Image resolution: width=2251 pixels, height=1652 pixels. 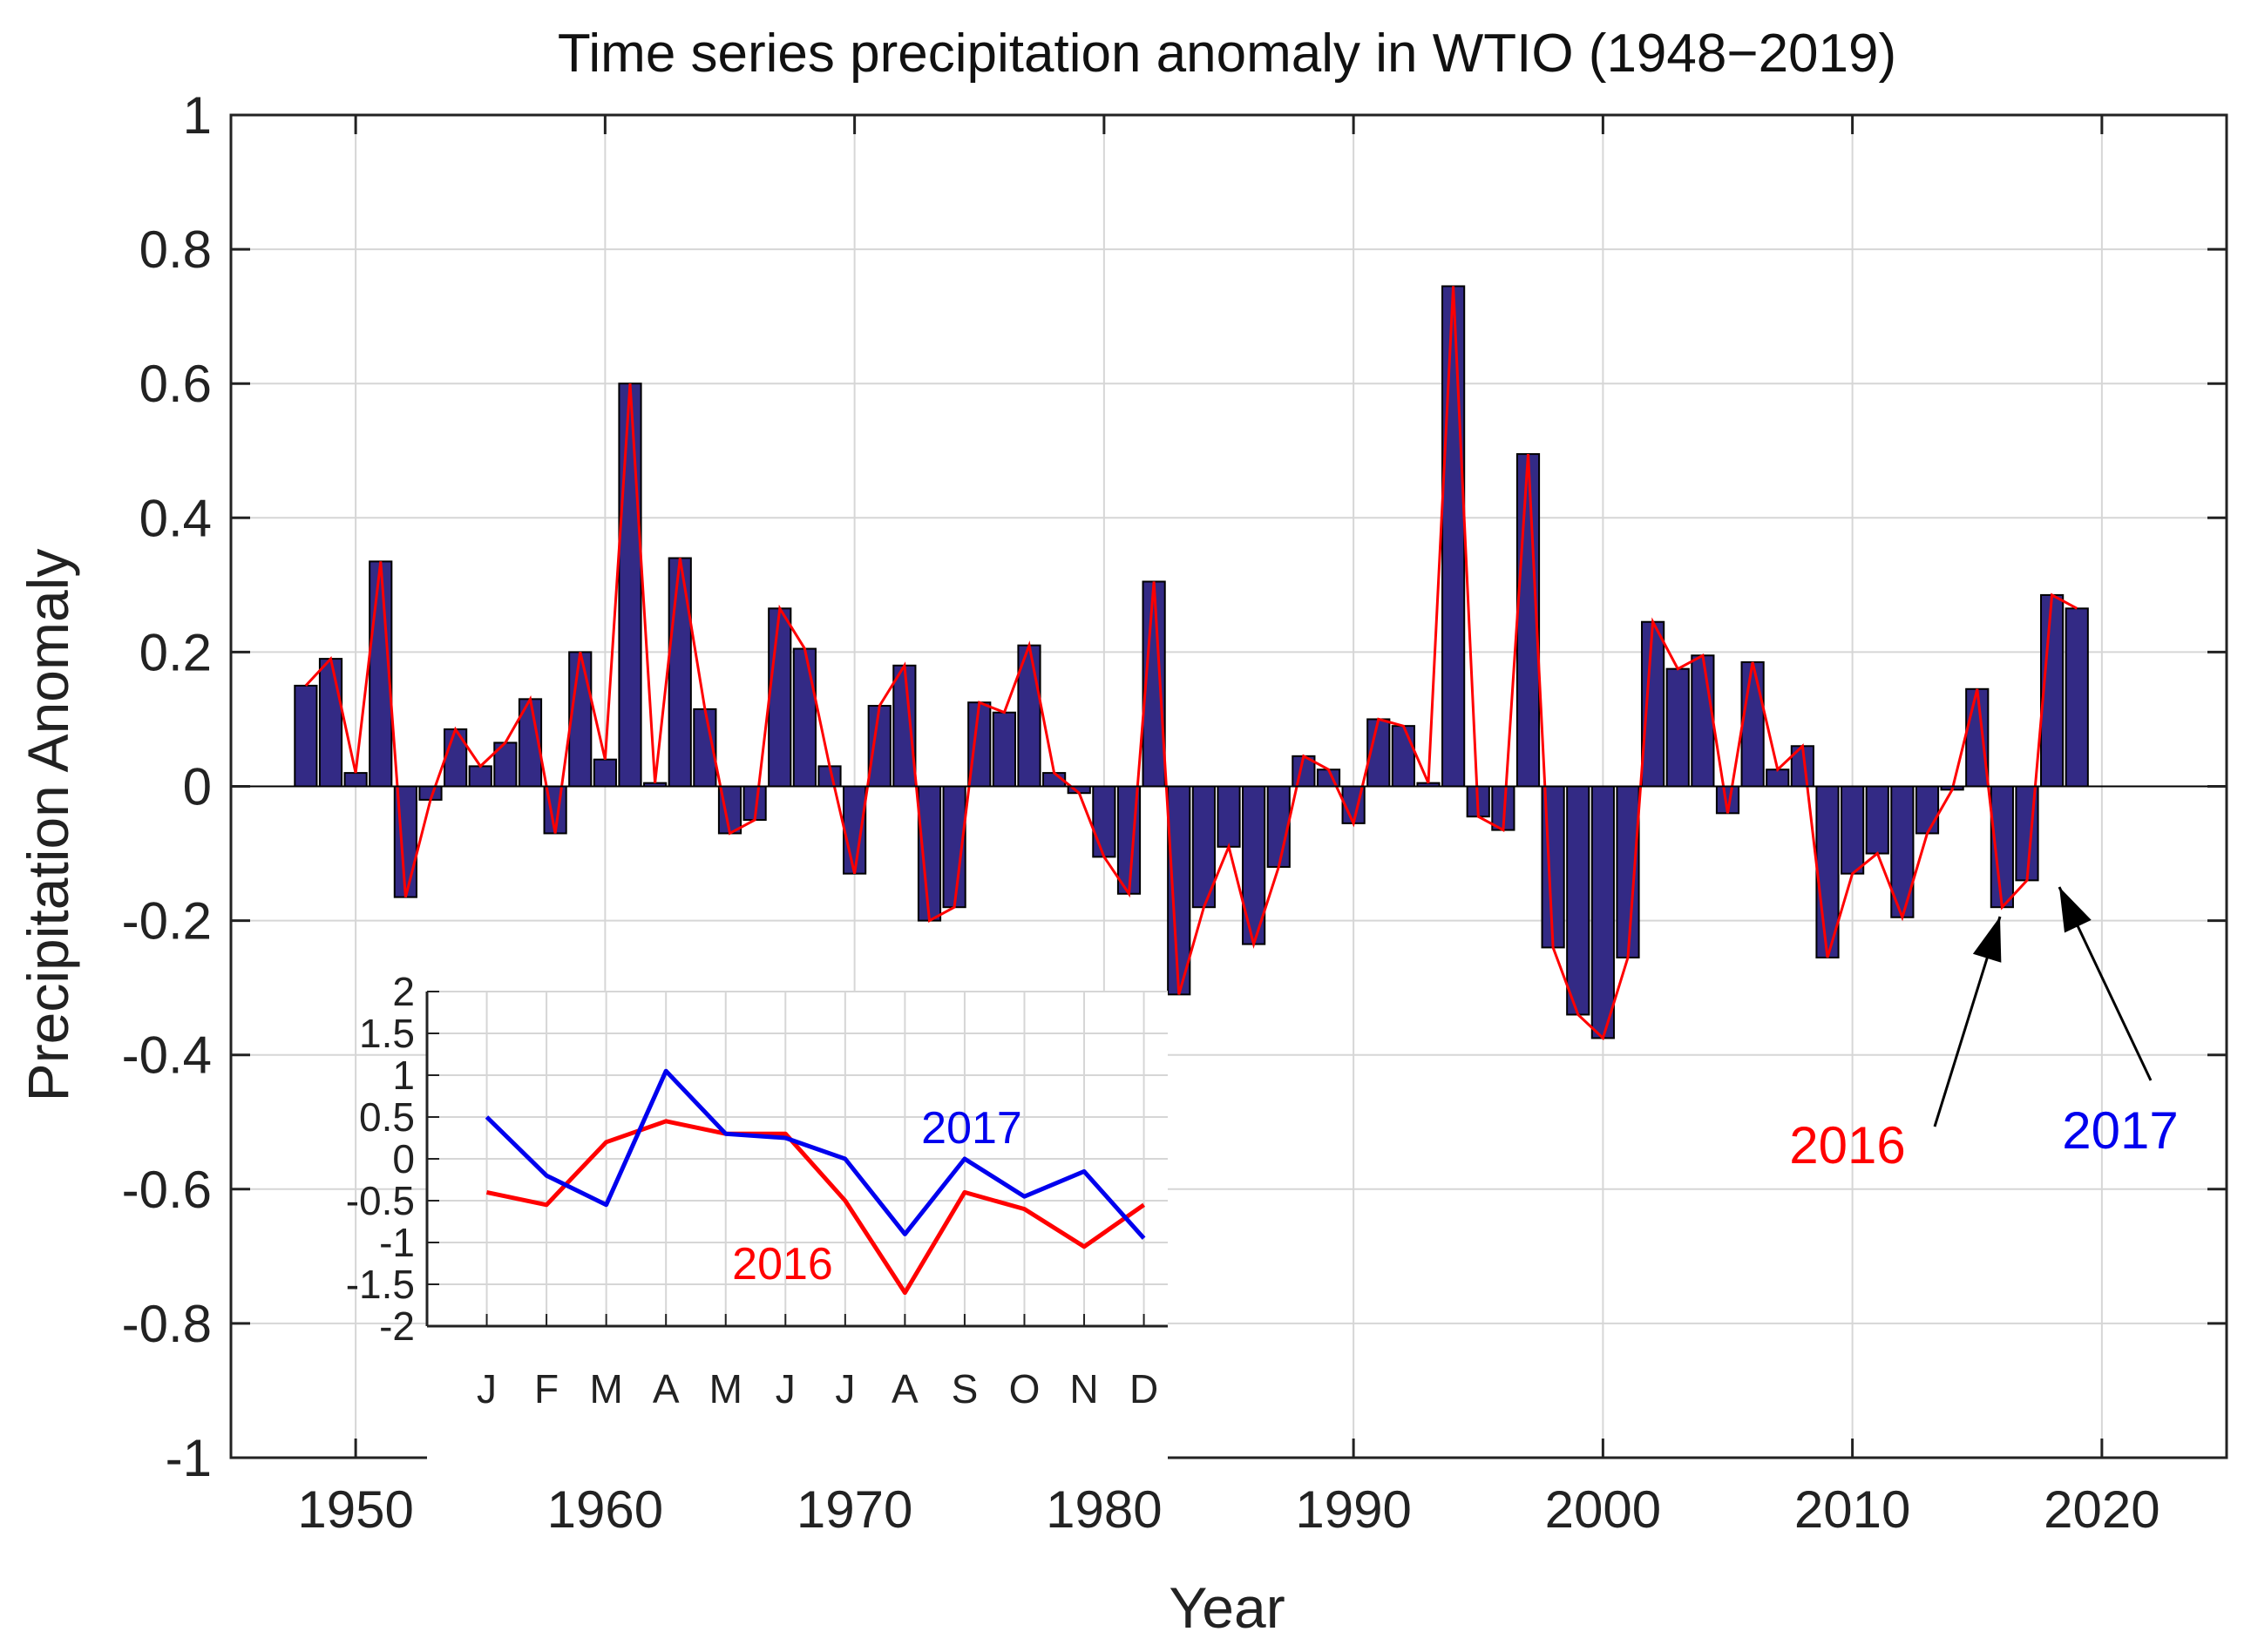 What do you see at coordinates (480, 776) in the screenshot?
I see `bar-1955` at bounding box center [480, 776].